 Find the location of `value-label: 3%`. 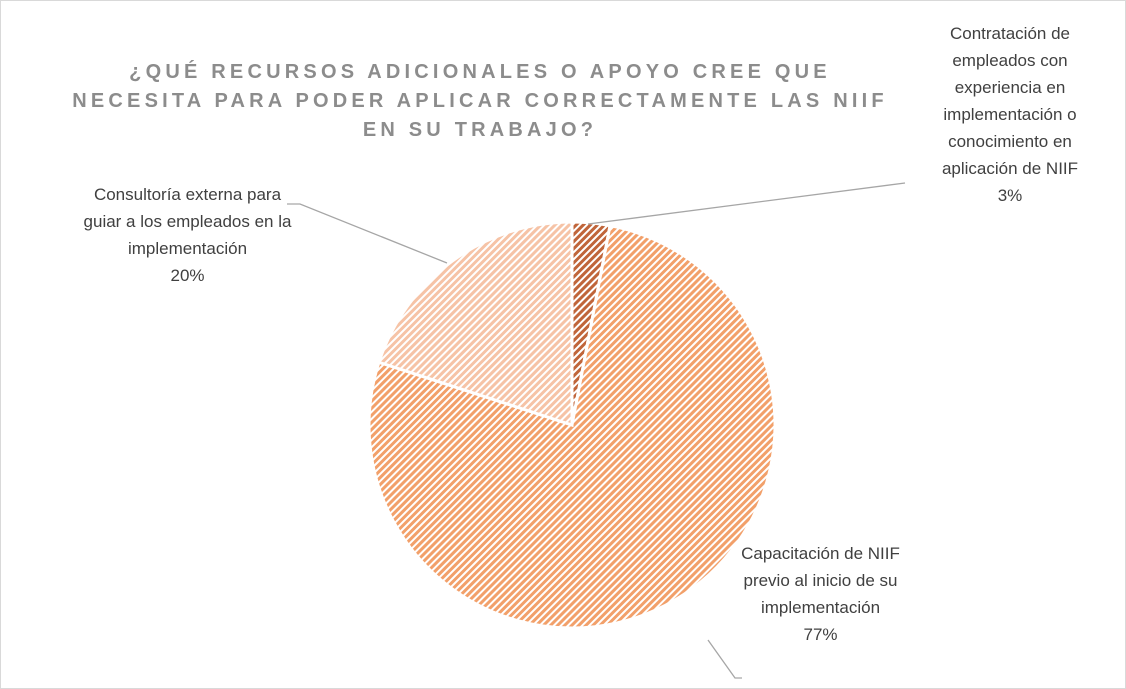

value-label: 3% is located at coordinates (1010, 195).